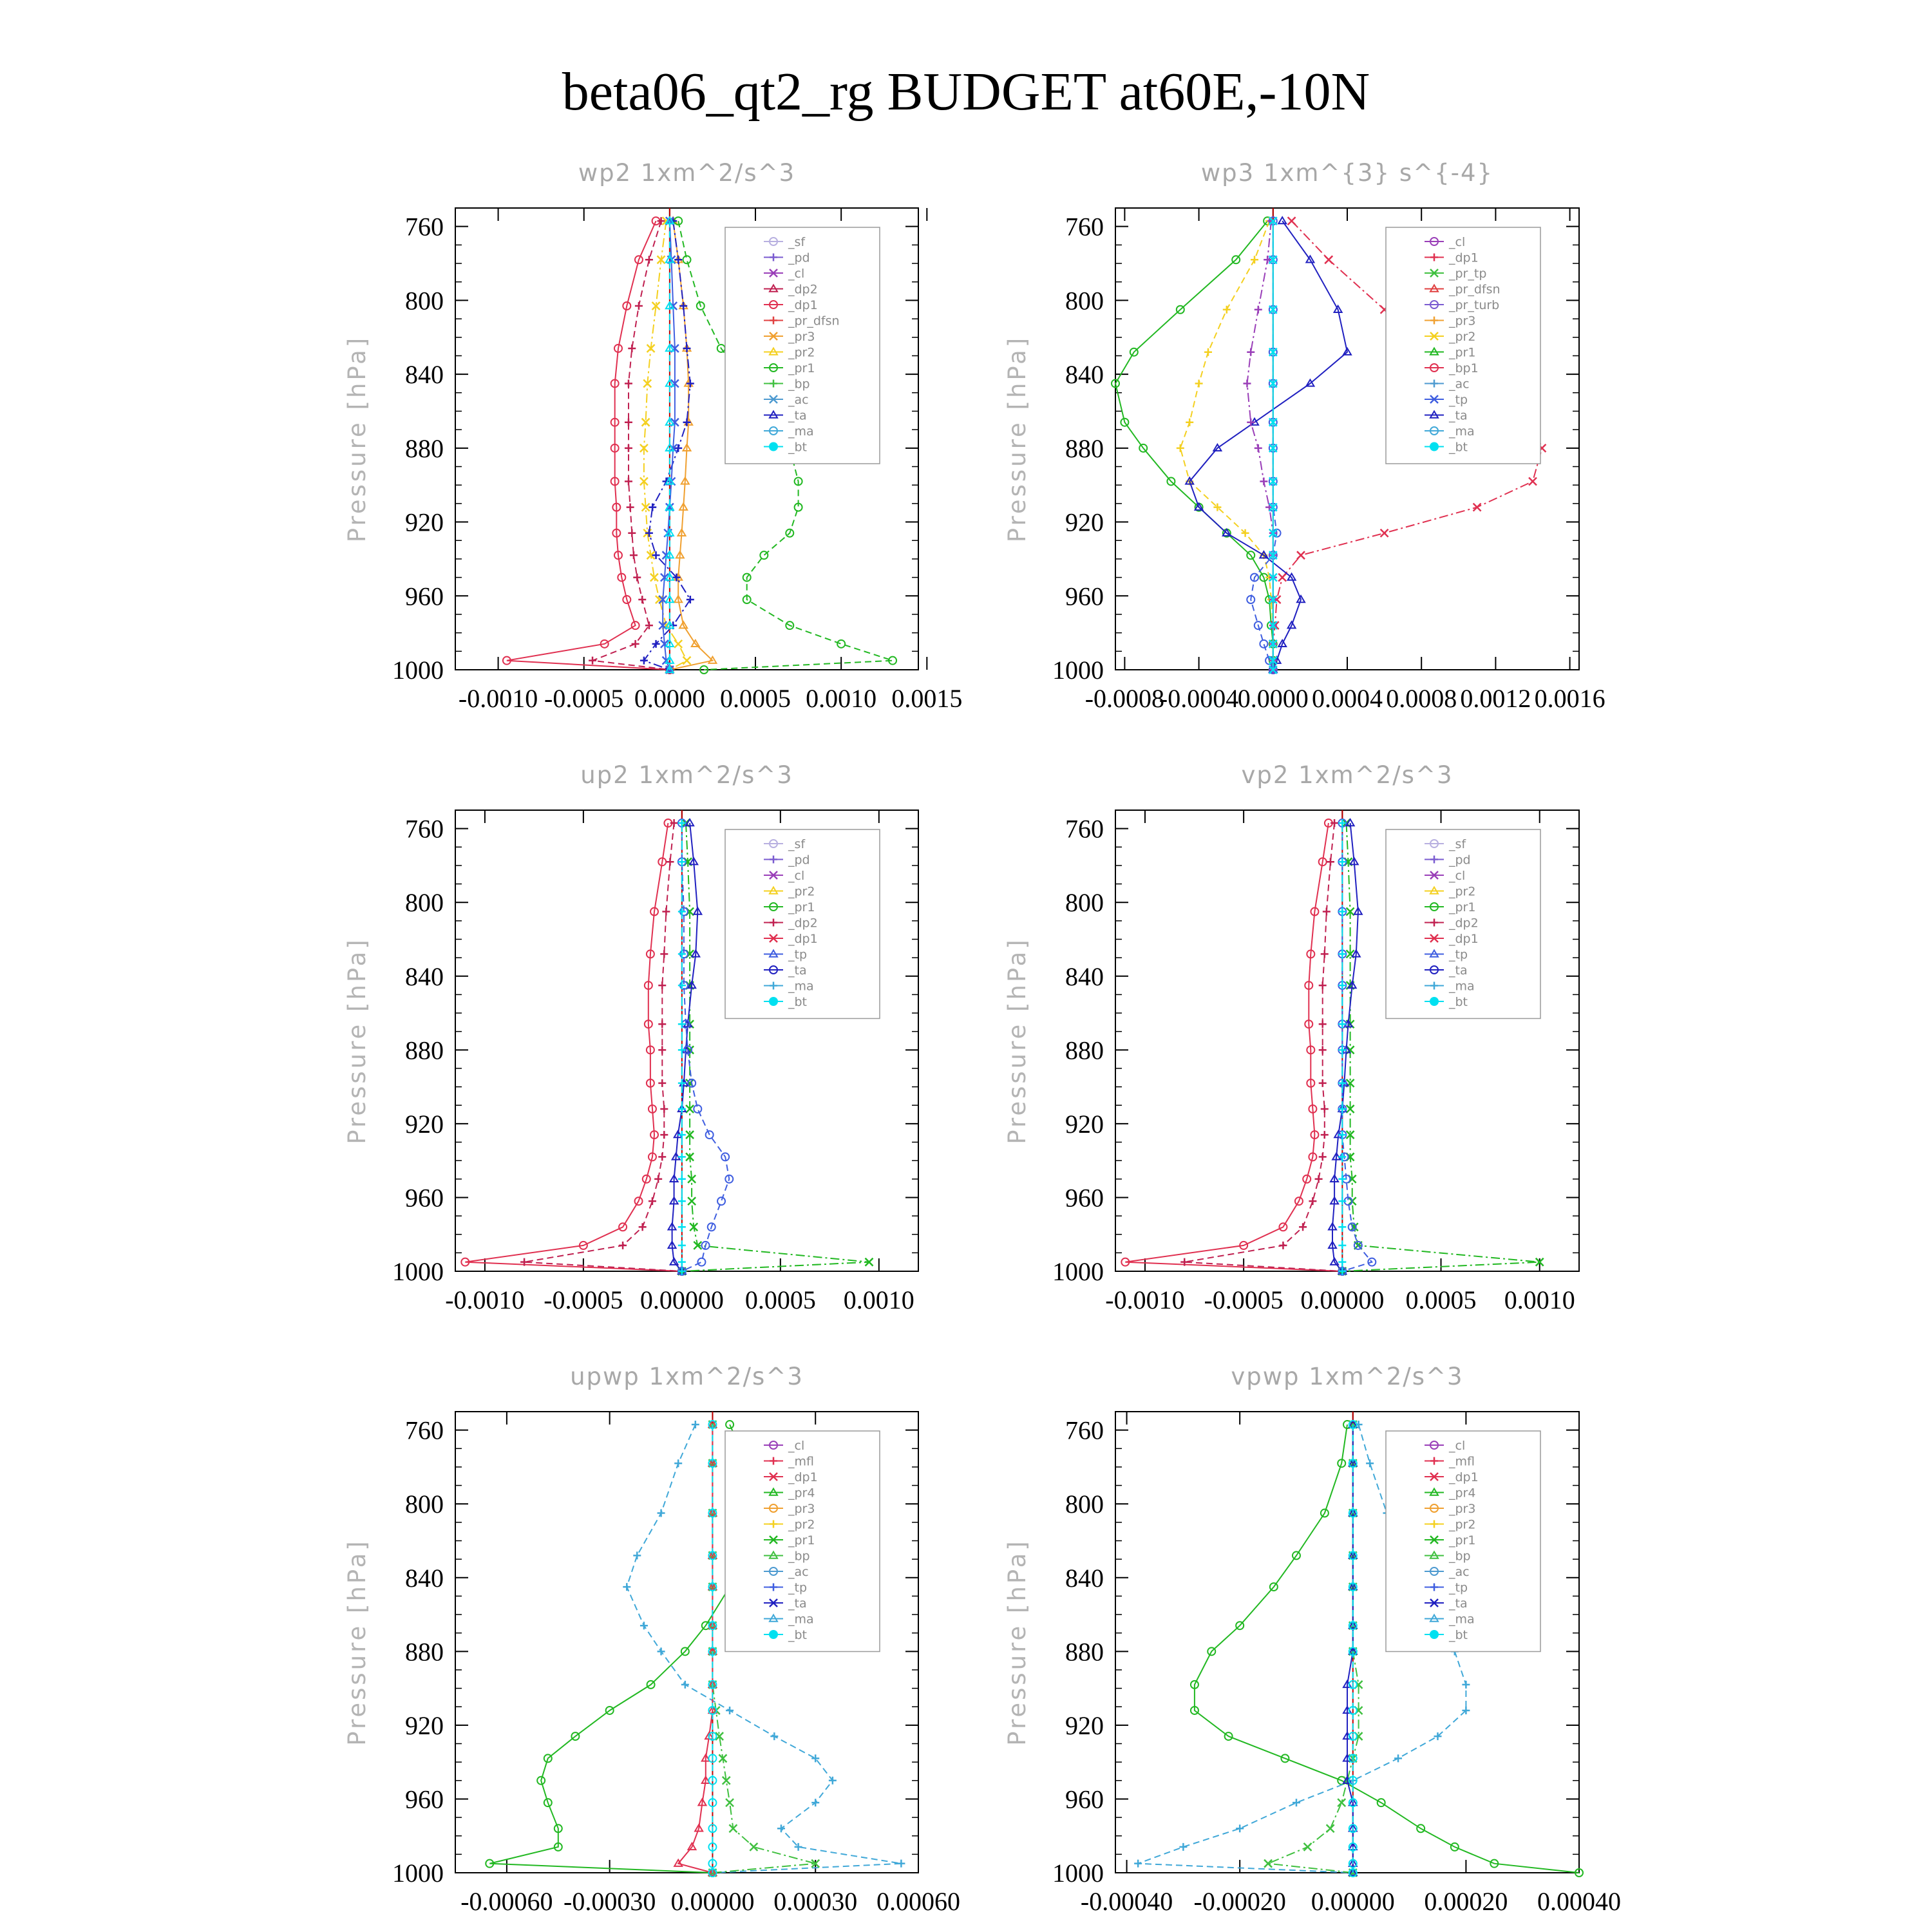 The width and height of the screenshot is (1932, 1932). Describe the element at coordinates (803, 1477) in the screenshot. I see `legend-entry: _dp1` at that location.